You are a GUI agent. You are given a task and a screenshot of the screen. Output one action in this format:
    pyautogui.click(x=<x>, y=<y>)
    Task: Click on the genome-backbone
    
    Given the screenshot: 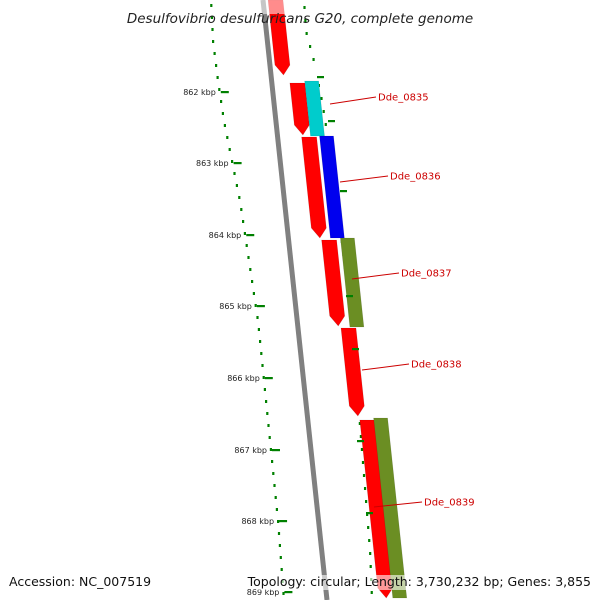 What is the action you would take?
    pyautogui.click(x=295, y=300)
    